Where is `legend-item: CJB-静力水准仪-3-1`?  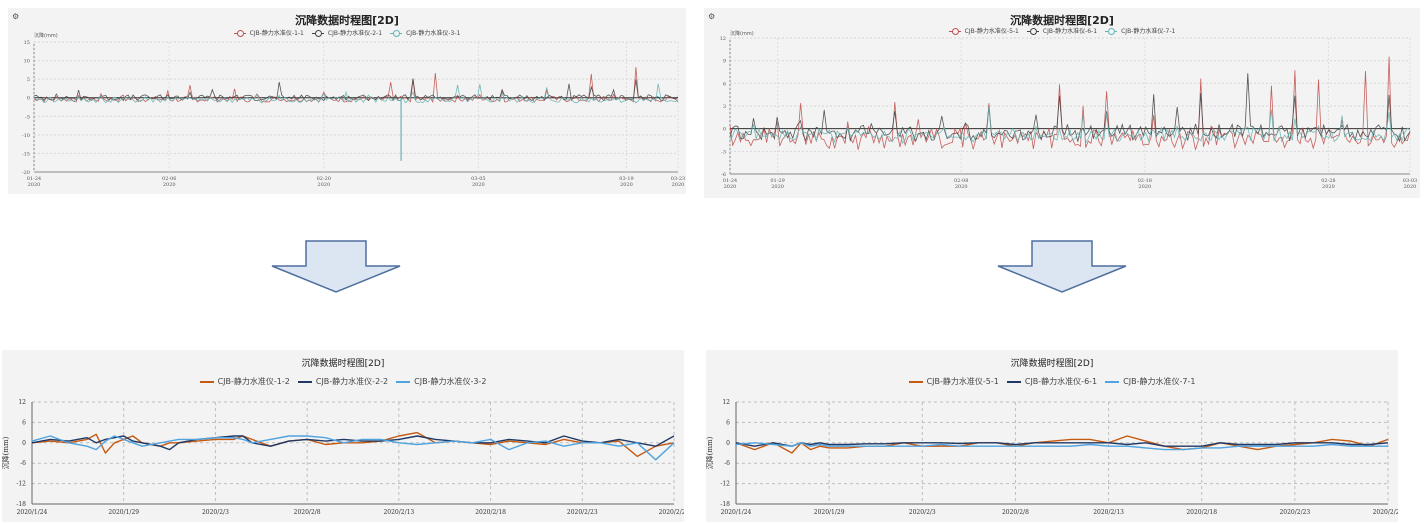
legend-item: CJB-静力水准仪-3-1 is located at coordinates (425, 32).